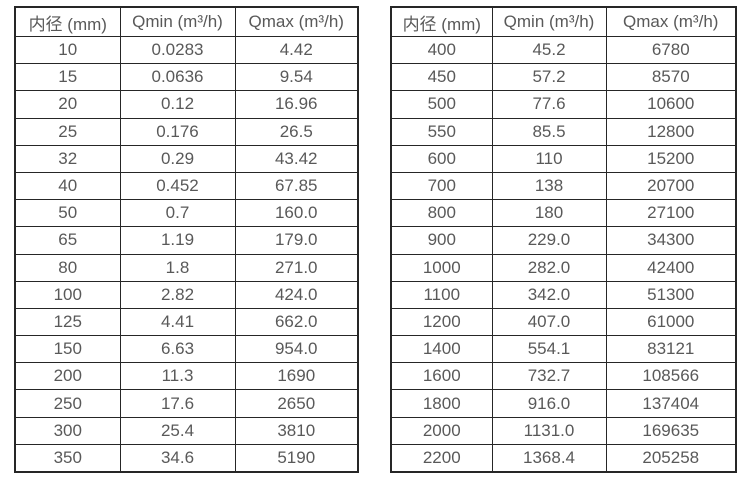  I want to click on table-cell: 16.96, so click(296, 104).